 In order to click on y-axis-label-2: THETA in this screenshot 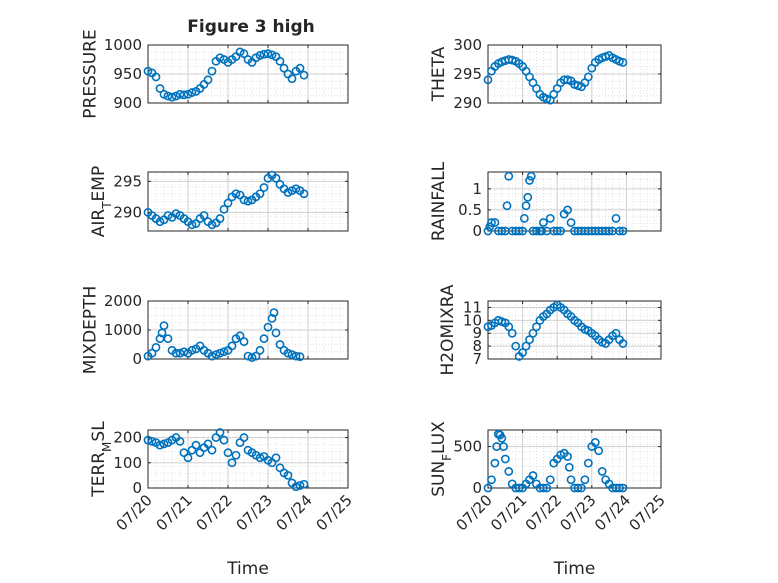, I will do `click(439, 74)`.